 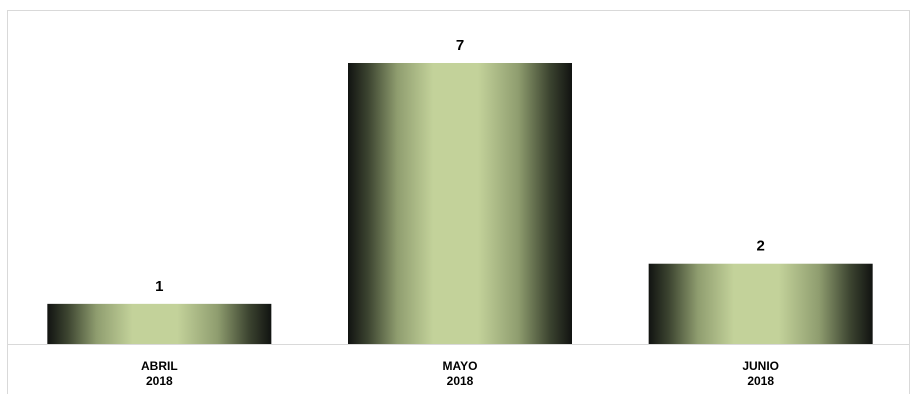 I want to click on tick-label-abril: ABRIL 2018, so click(x=159, y=373).